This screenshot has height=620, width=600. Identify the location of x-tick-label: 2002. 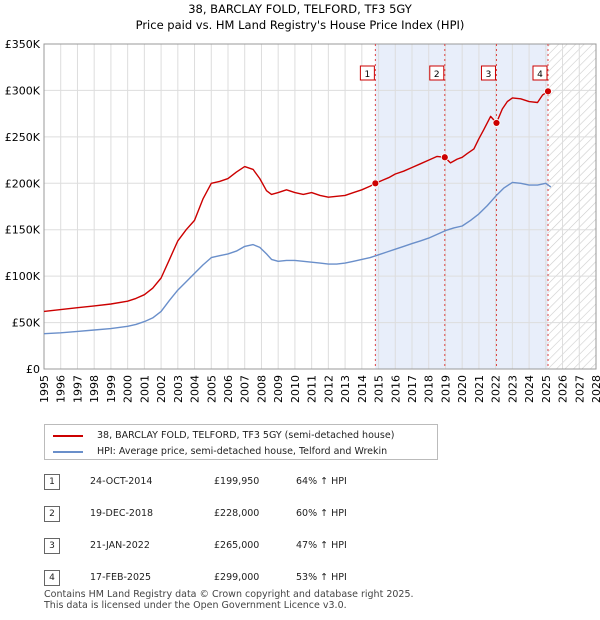
(161, 389).